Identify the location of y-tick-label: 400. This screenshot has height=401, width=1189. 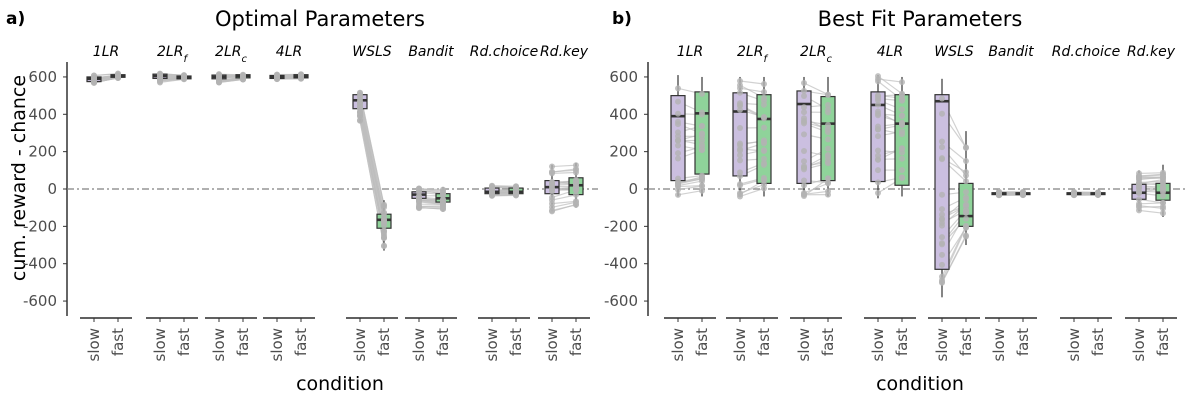
(42, 114).